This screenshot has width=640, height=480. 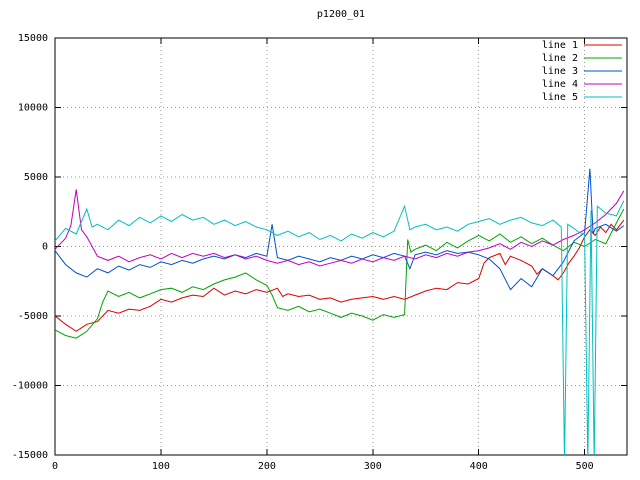 I want to click on y-tick-label: 10000, so click(x=33, y=108).